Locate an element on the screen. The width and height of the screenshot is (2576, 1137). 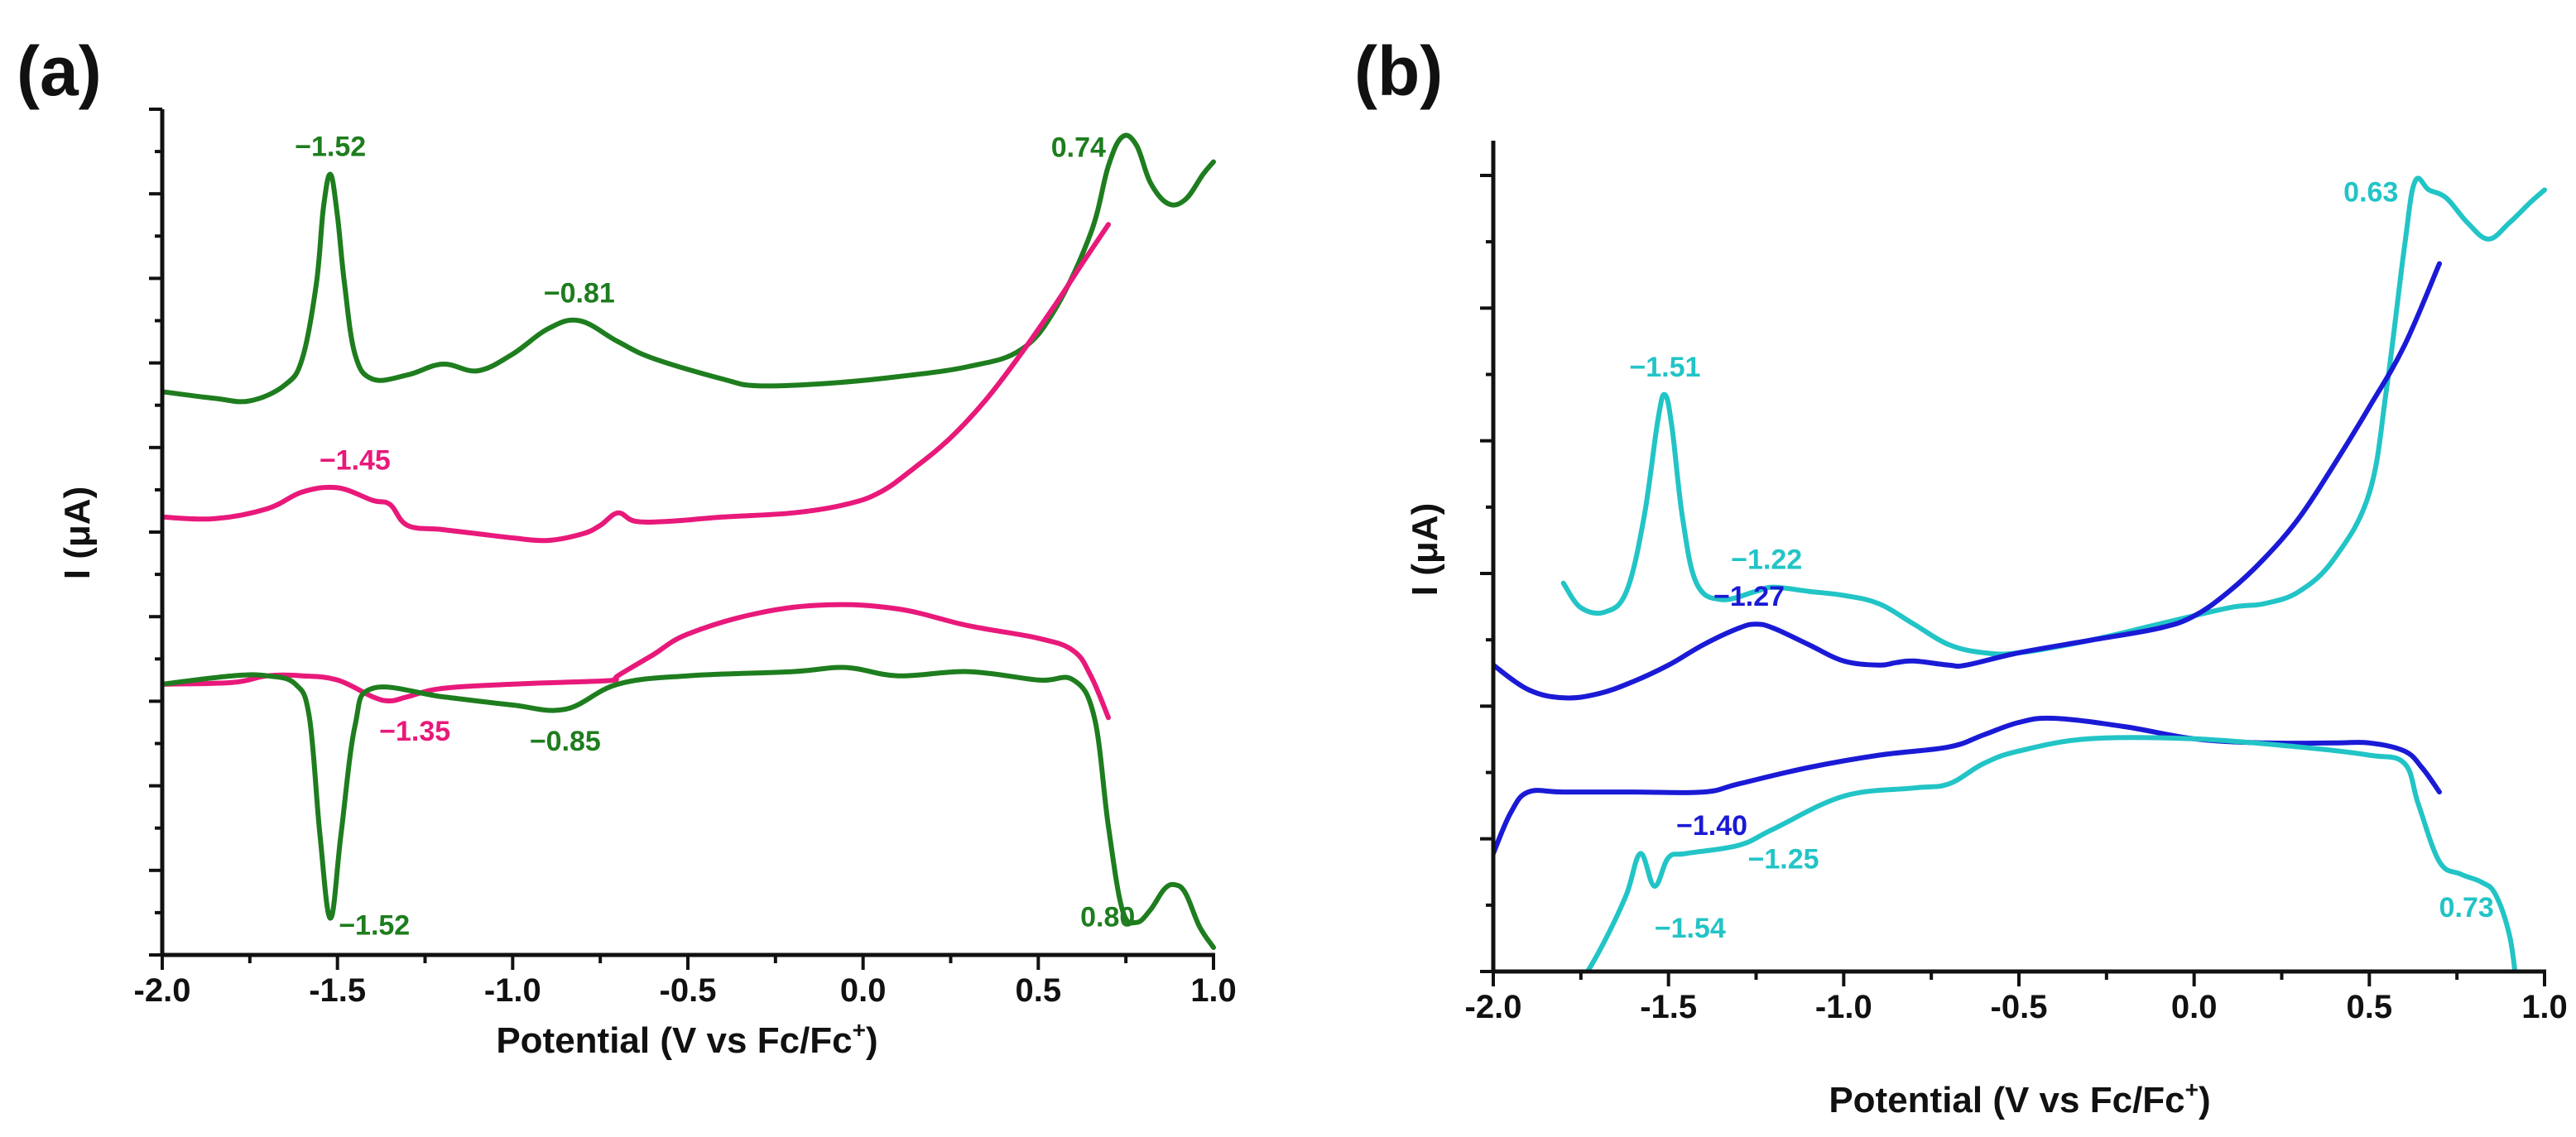
panel-b-peak-label: 0.73 is located at coordinates (2466, 908).